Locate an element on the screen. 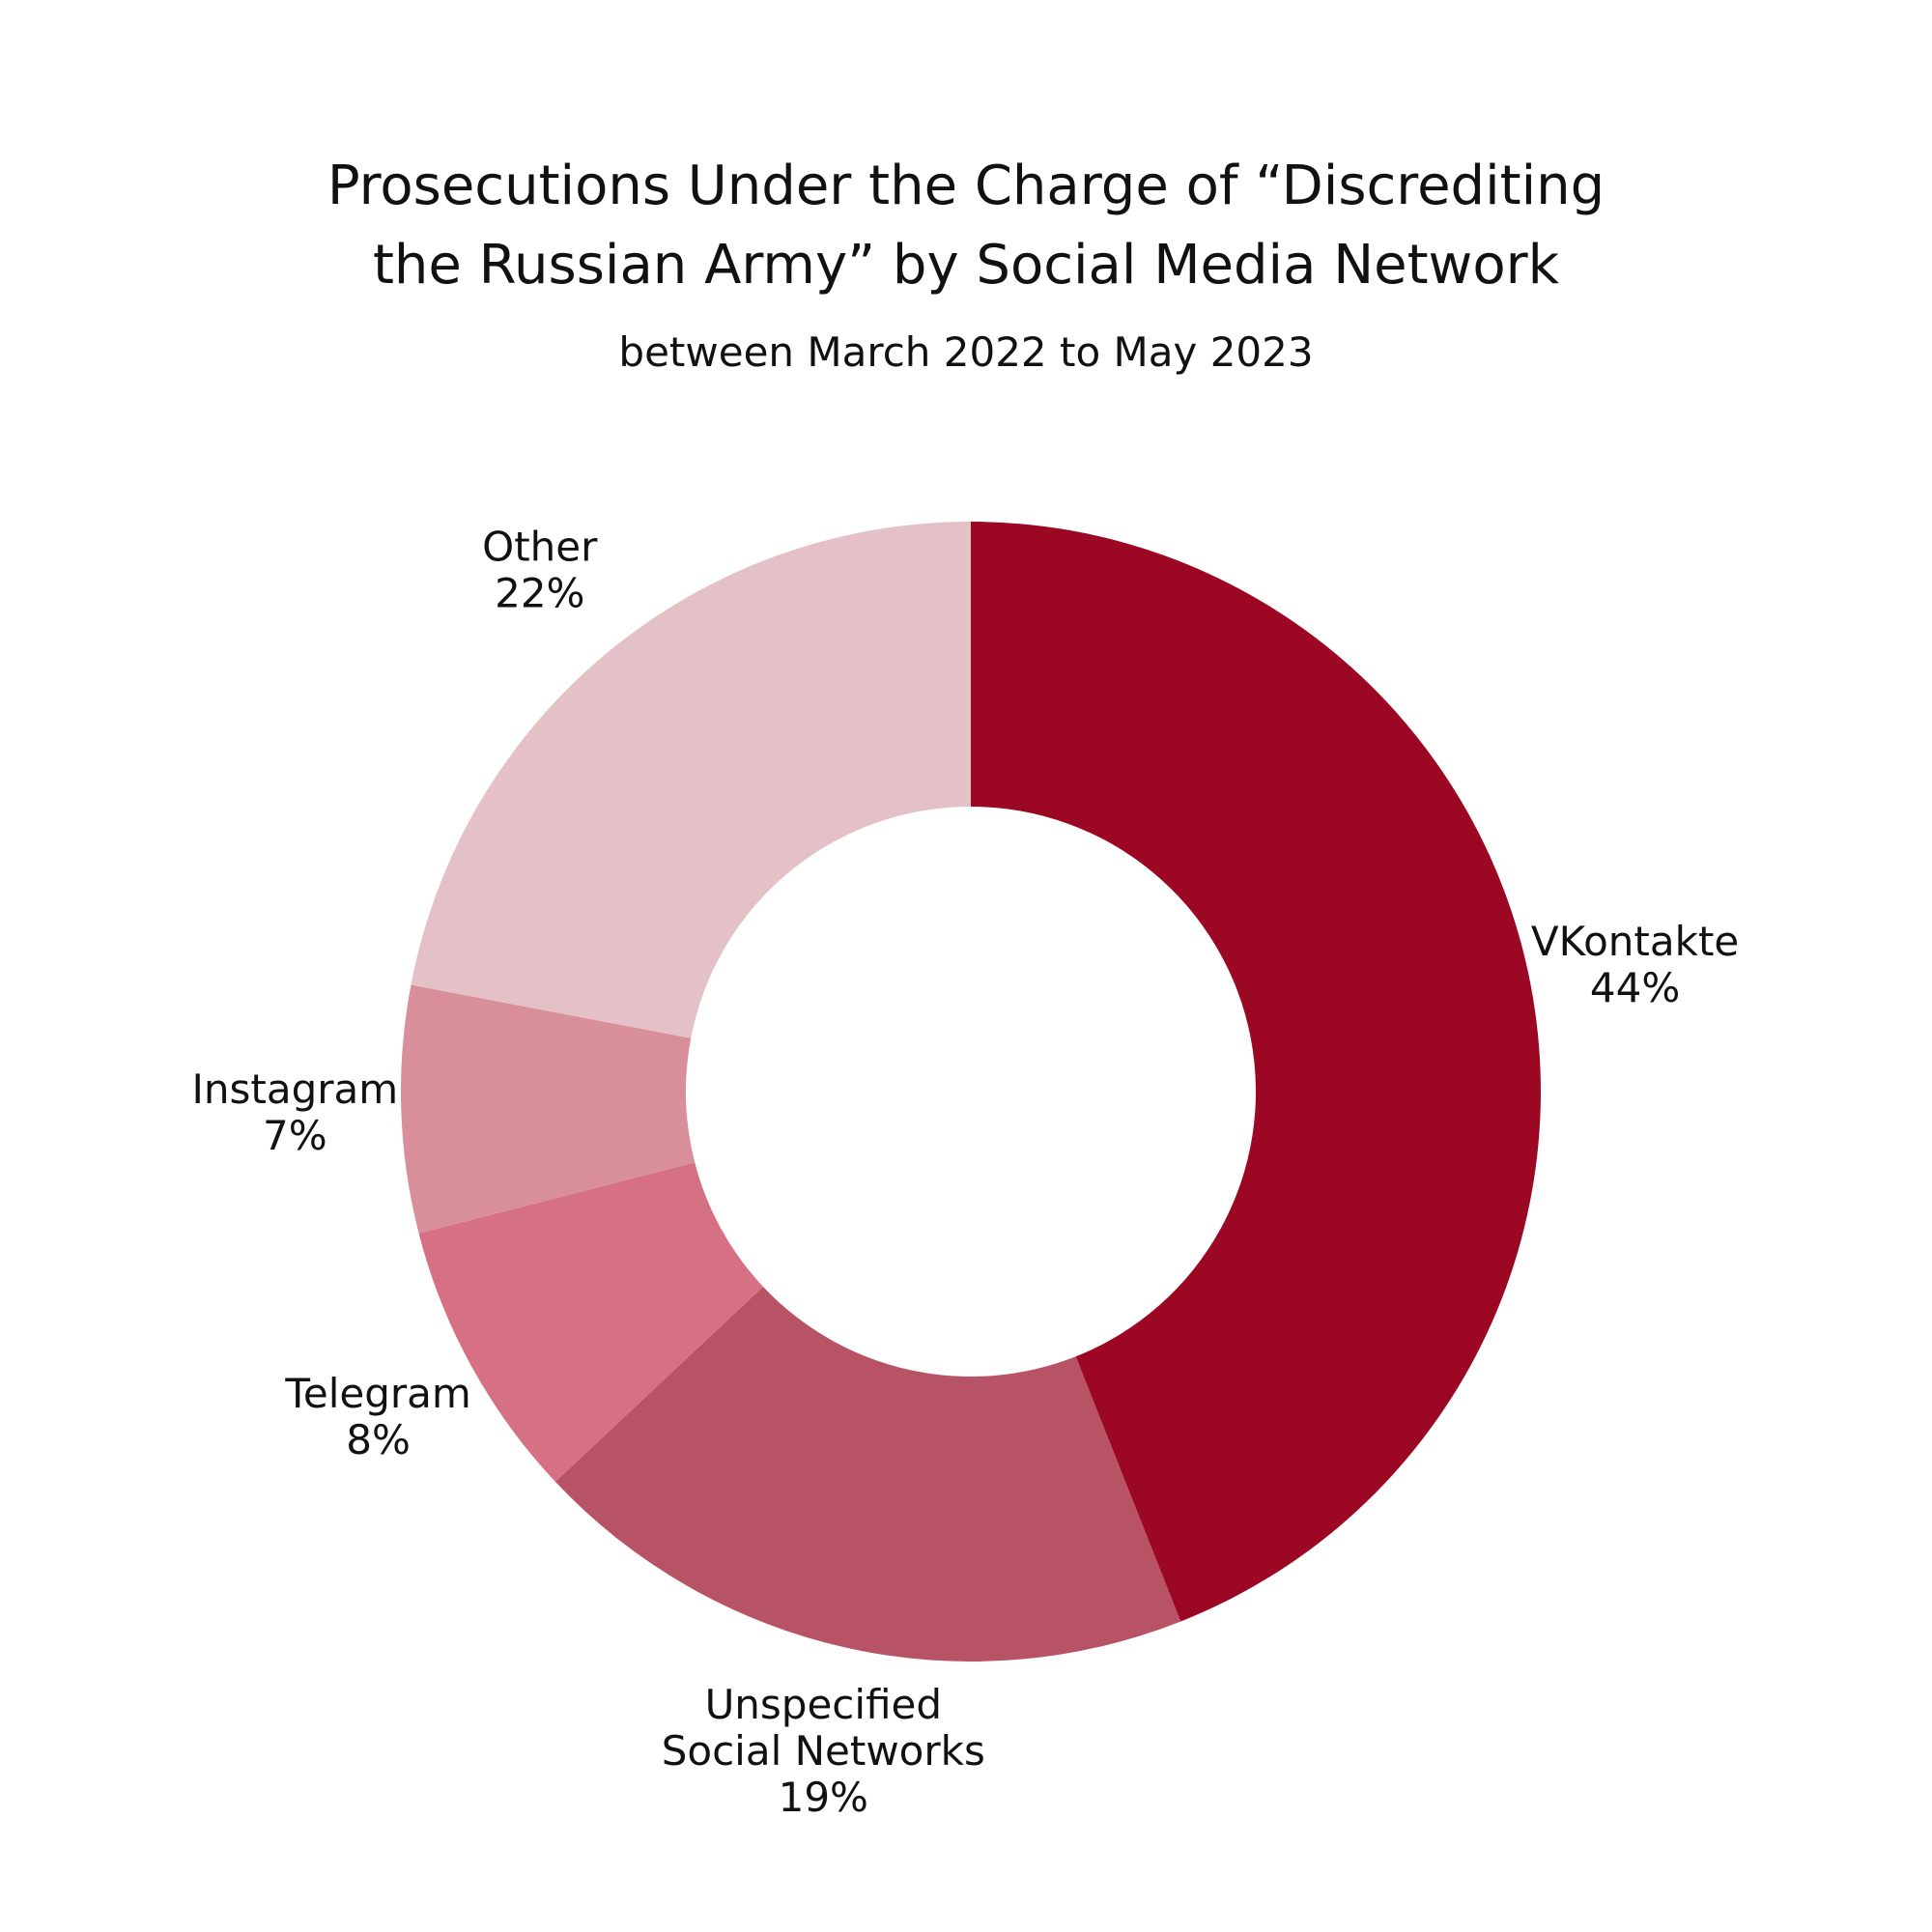  slice-name-label: Unspecified is located at coordinates (823, 1704).